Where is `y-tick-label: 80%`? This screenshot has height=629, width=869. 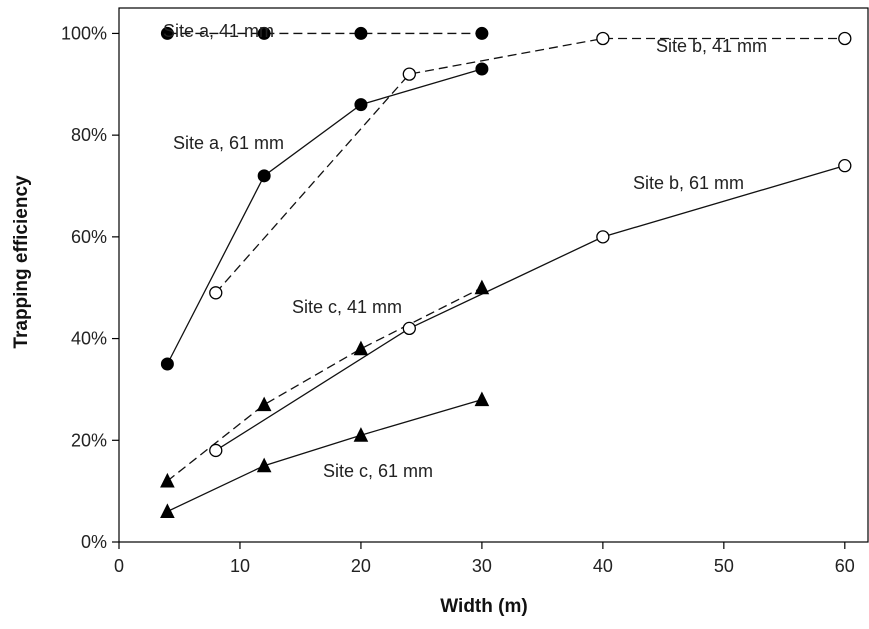
y-tick-label: 80% is located at coordinates (89, 135).